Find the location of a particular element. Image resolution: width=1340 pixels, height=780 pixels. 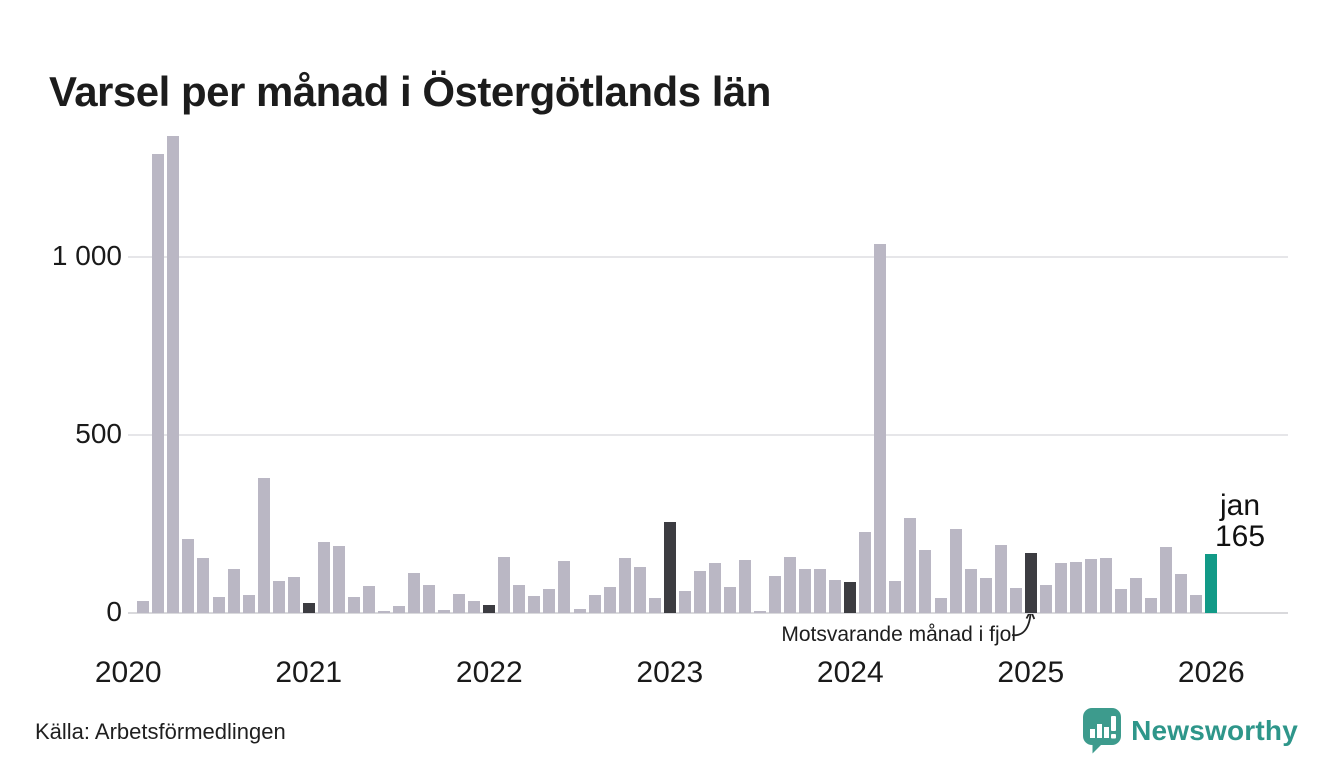

newsworthy-wordmark: Newsworthy is located at coordinates (1214, 730).